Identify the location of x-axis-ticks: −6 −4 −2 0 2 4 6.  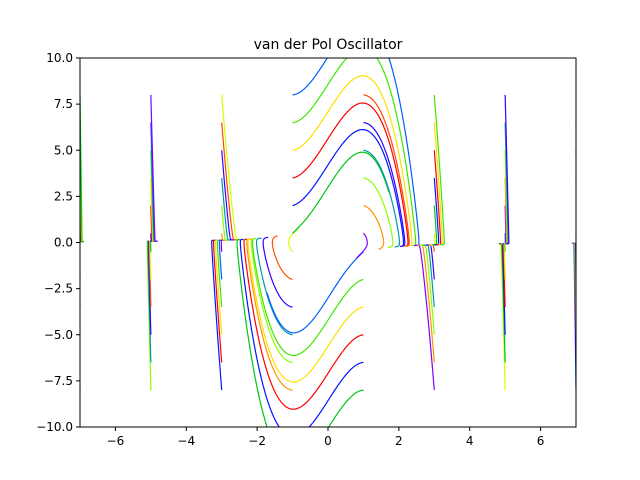
(326, 437).